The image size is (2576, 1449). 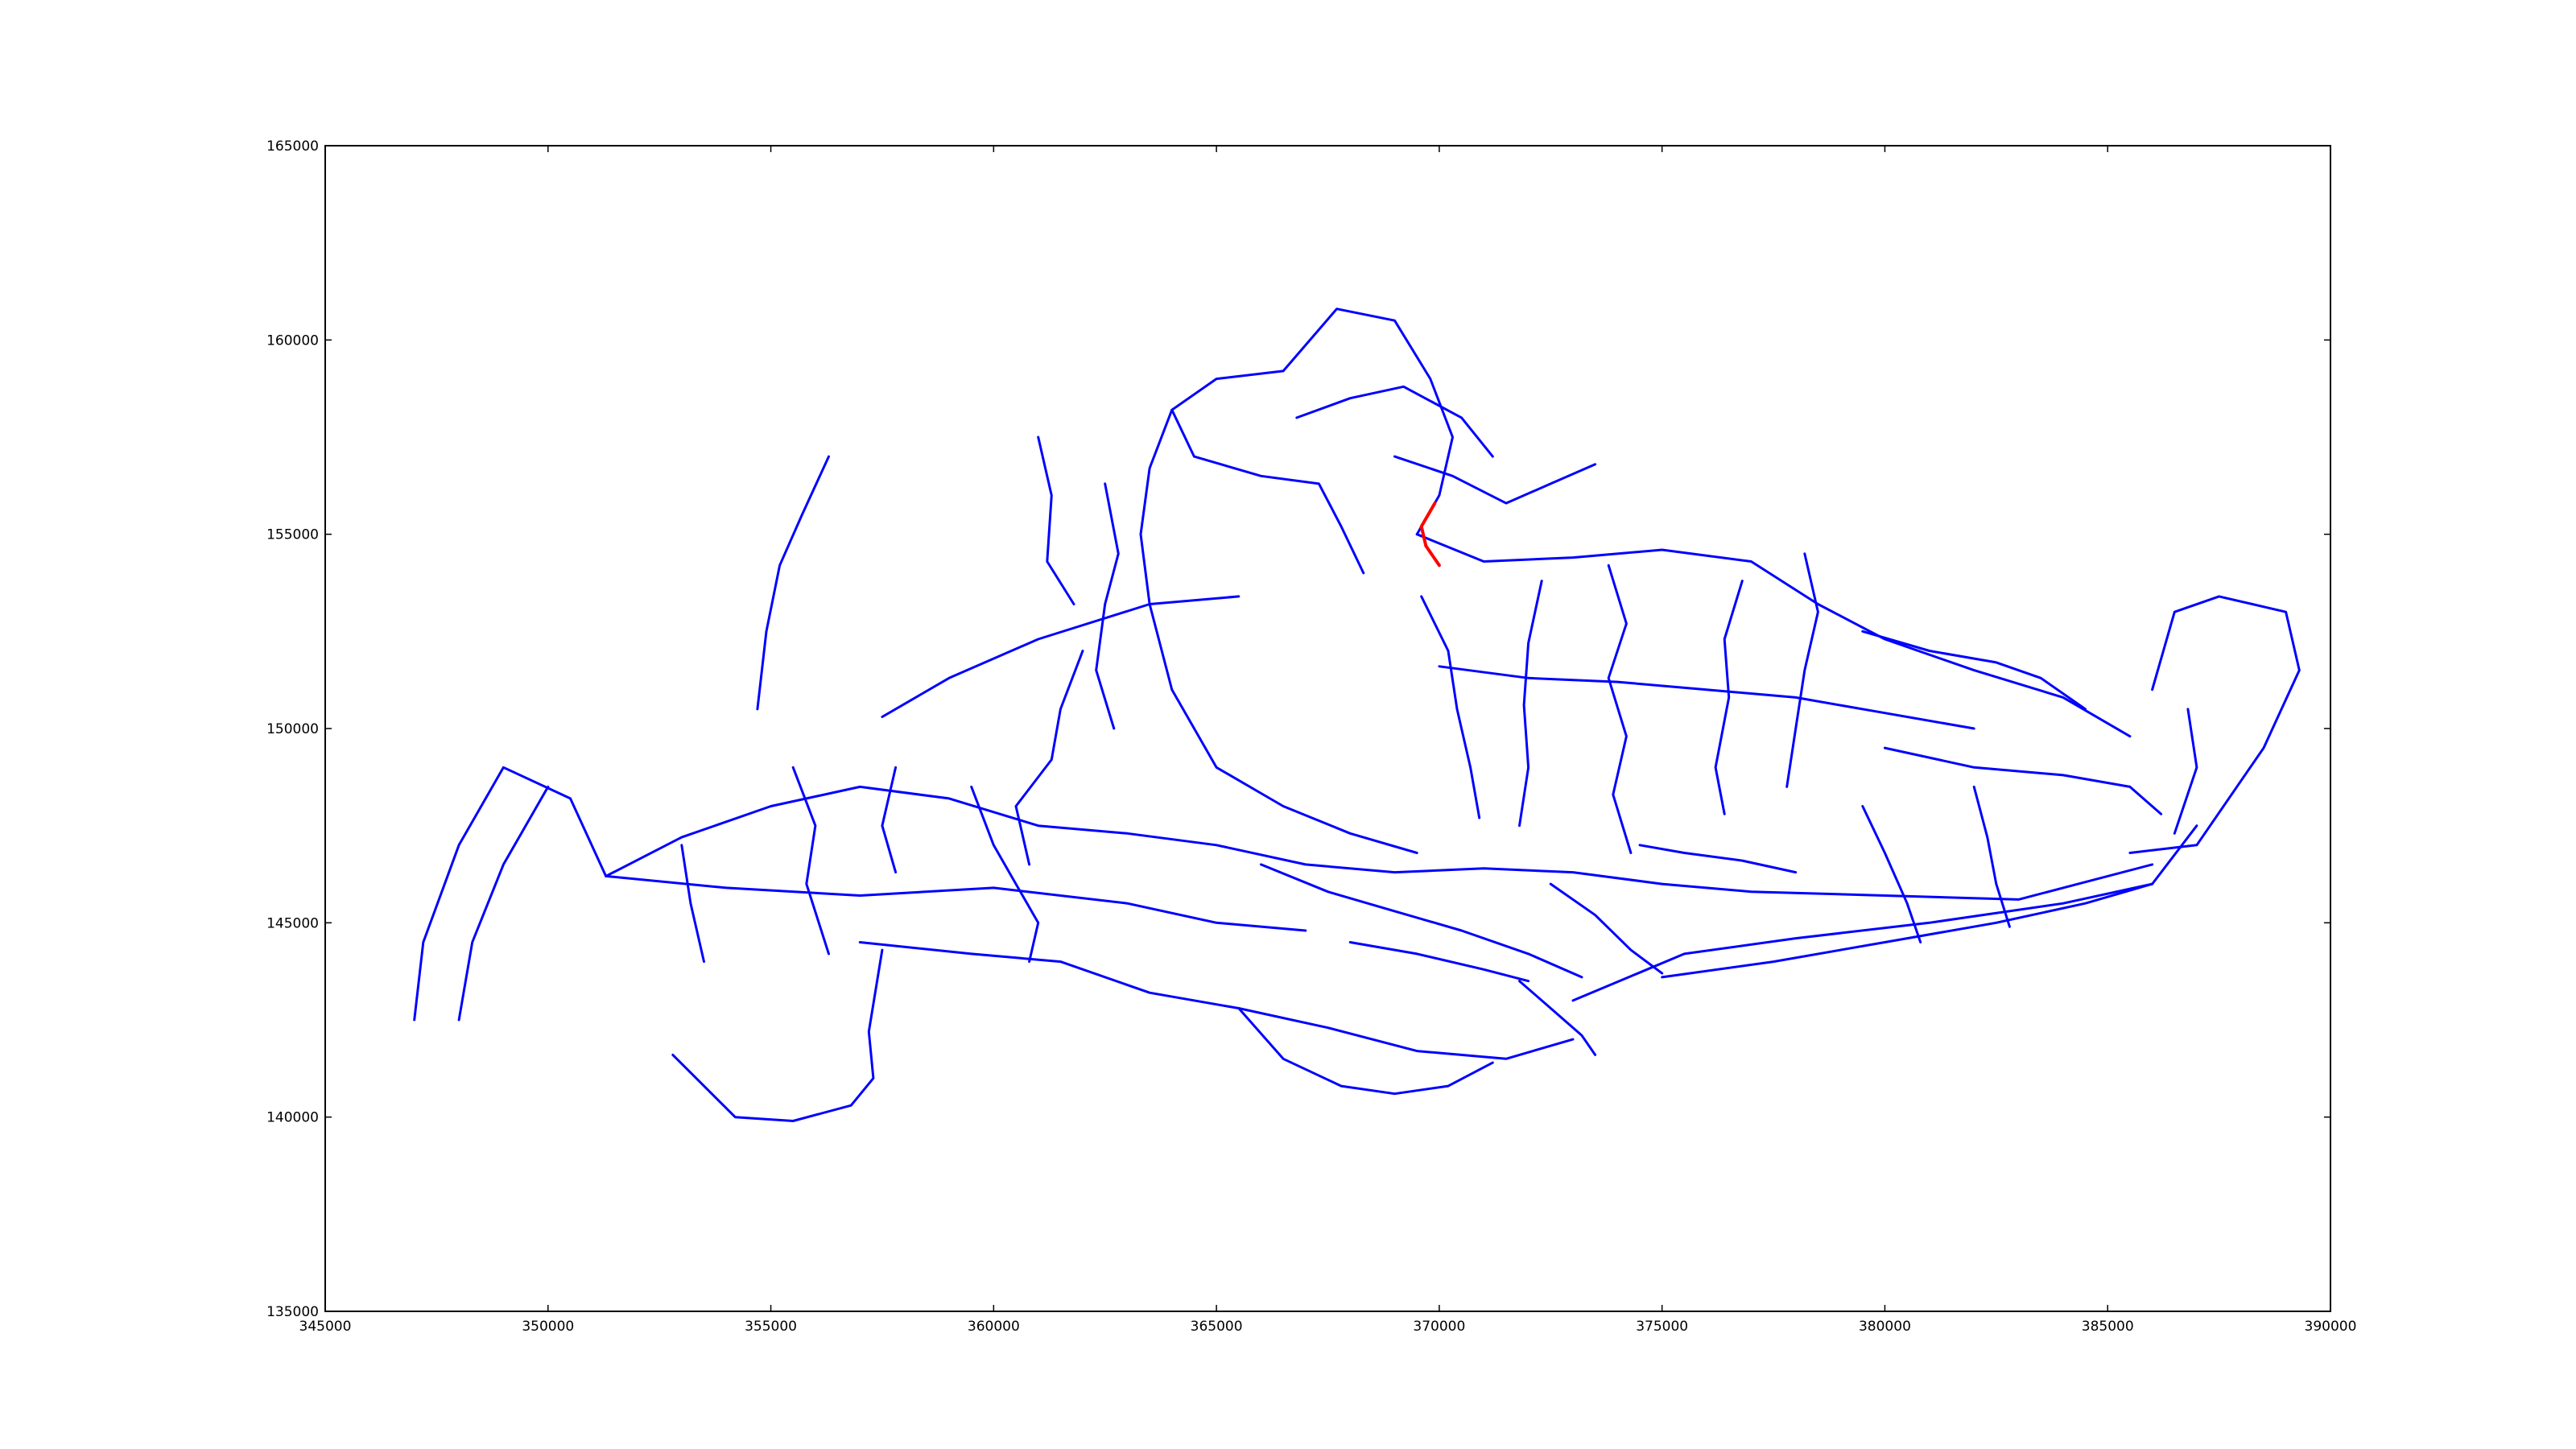 What do you see at coordinates (292, 729) in the screenshot?
I see `y-tick-label: 150000` at bounding box center [292, 729].